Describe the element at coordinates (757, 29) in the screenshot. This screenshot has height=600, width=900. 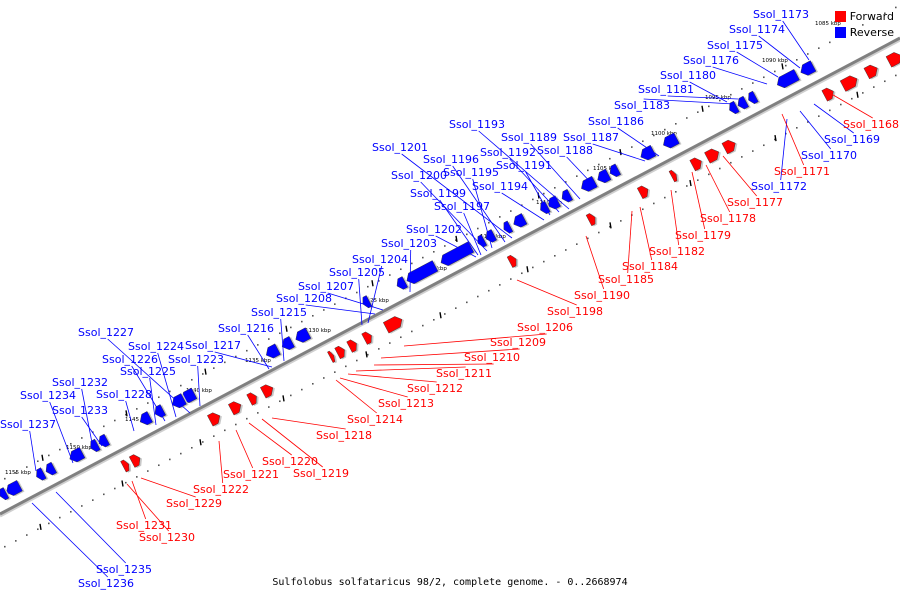
I see `reverse-gene-label: Ssol_1174` at that location.